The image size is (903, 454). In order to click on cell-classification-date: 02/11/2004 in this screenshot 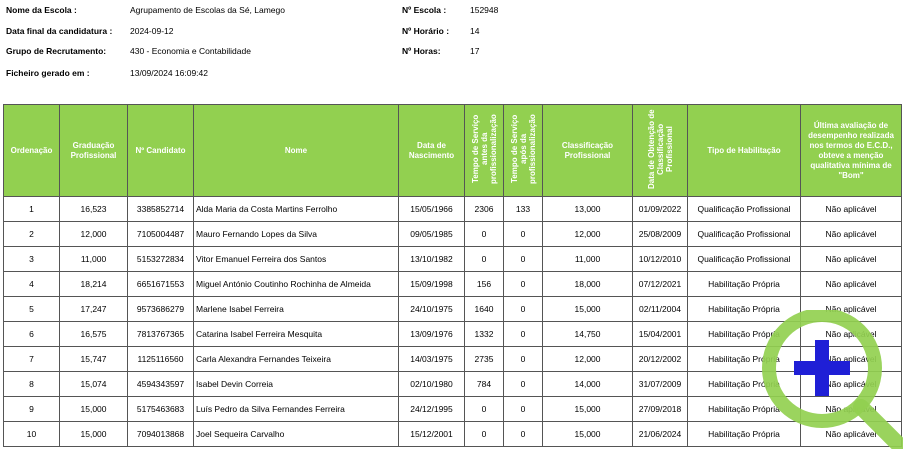, I will do `click(660, 309)`.